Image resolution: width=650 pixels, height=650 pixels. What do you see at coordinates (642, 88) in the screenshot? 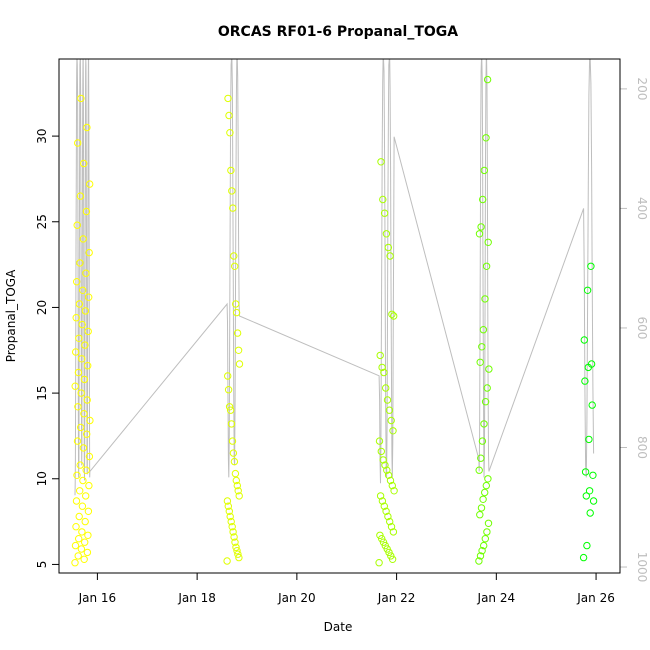
I see `y2-tick-label: 200` at bounding box center [642, 88].